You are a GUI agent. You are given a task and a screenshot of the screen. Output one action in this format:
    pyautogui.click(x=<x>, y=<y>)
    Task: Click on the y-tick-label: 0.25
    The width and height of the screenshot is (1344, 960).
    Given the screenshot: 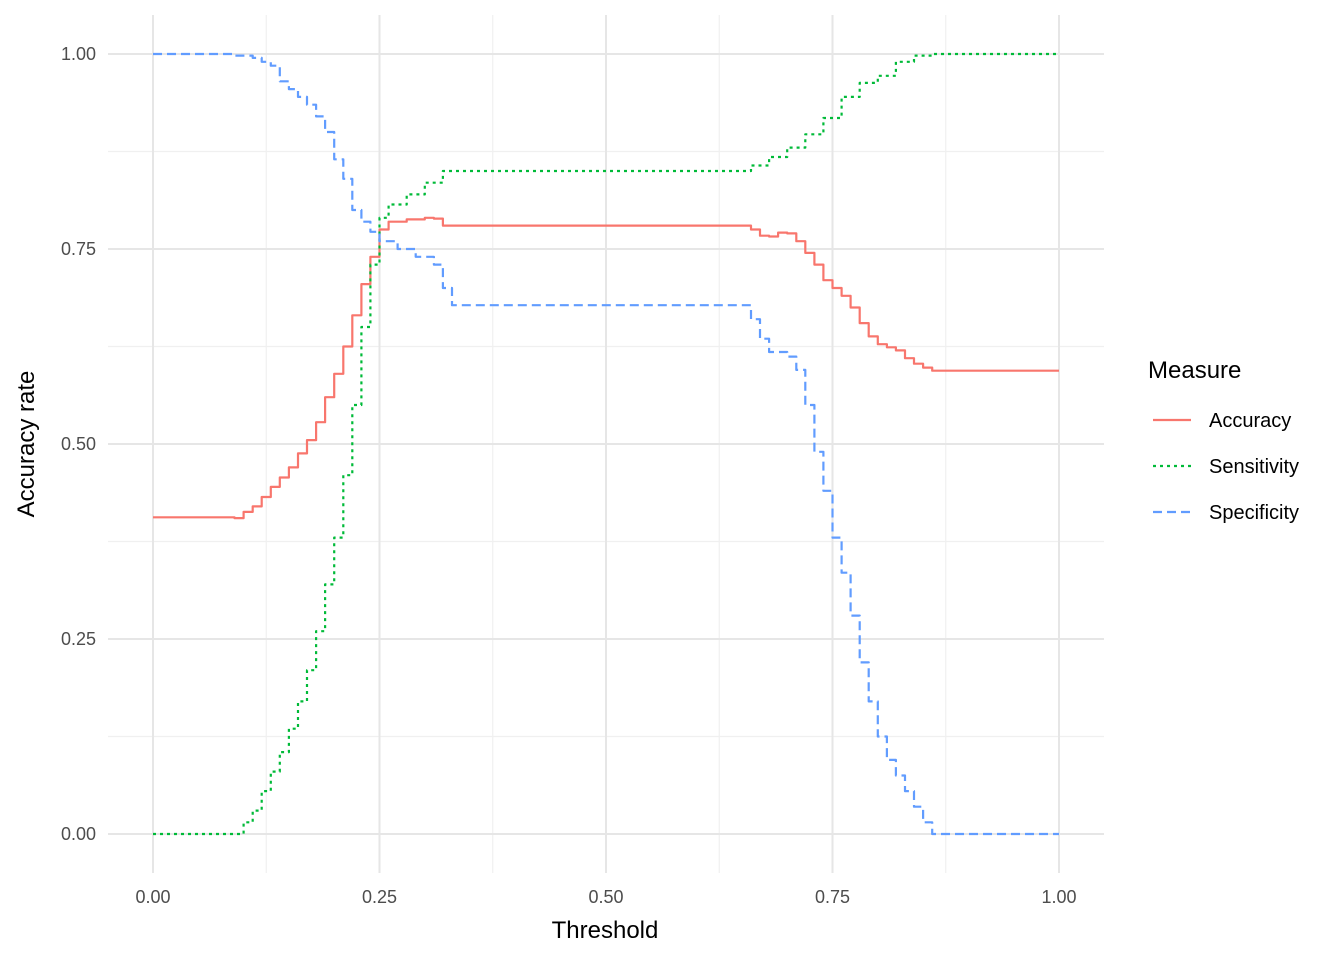 What is the action you would take?
    pyautogui.click(x=78, y=639)
    